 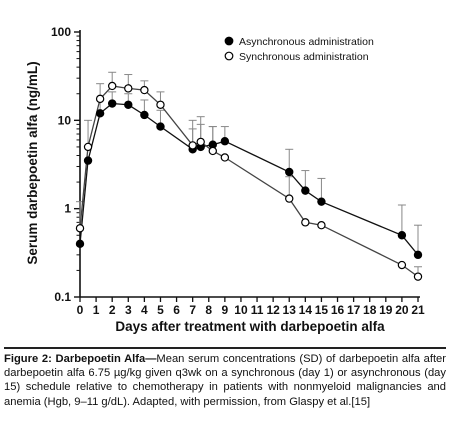 I want to click on y-tick-label: 100, so click(x=61, y=32).